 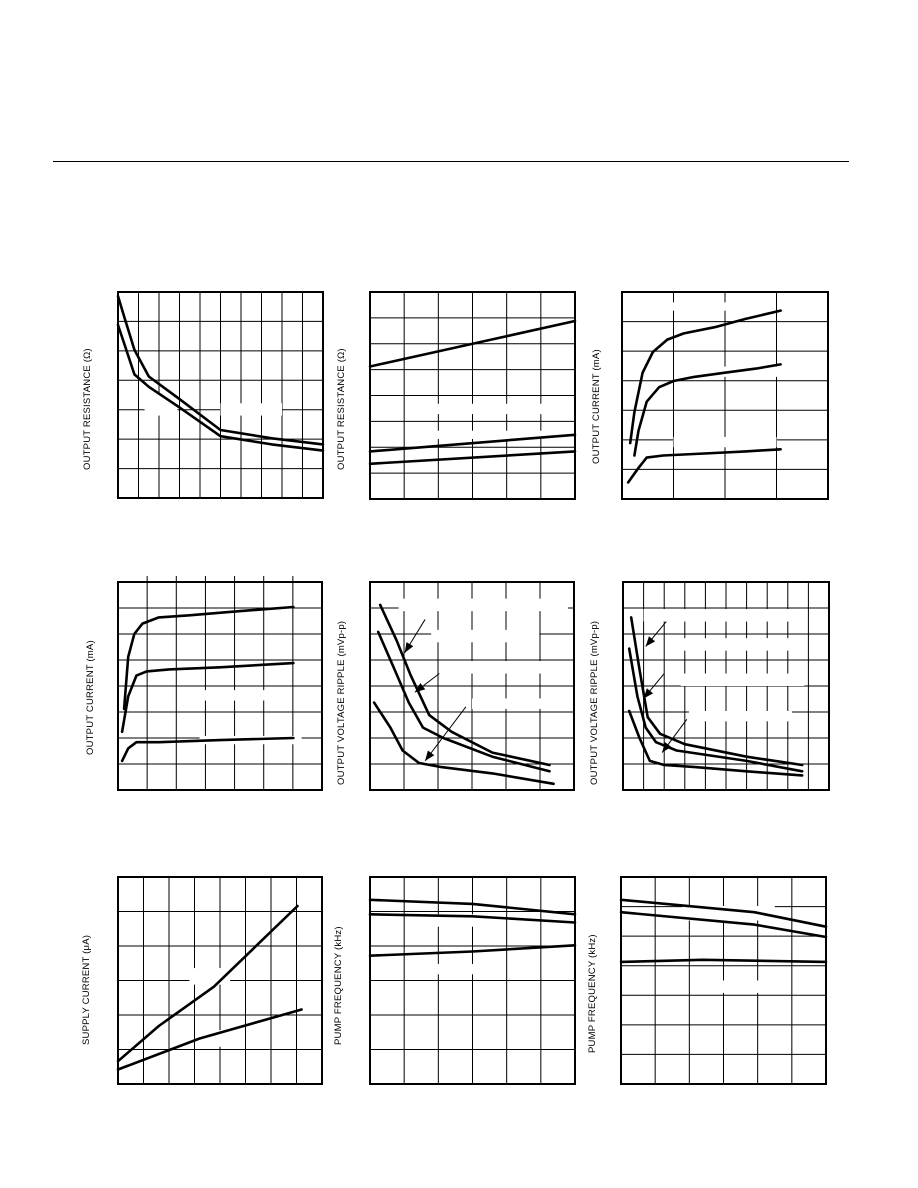 What do you see at coordinates (451, 161) in the screenshot?
I see `page-header-rule` at bounding box center [451, 161].